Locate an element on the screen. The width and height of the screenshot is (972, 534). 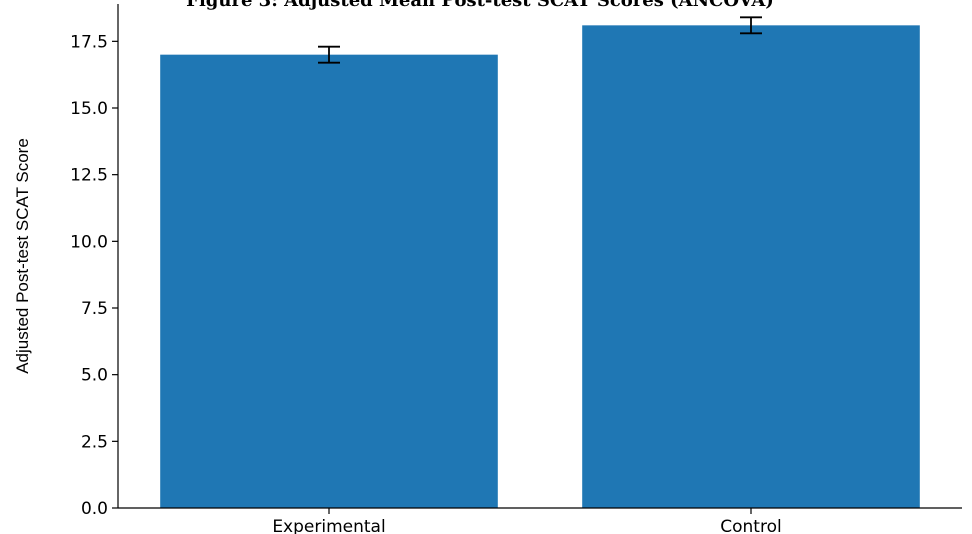
error-bar-experimental is located at coordinates (329, 54).